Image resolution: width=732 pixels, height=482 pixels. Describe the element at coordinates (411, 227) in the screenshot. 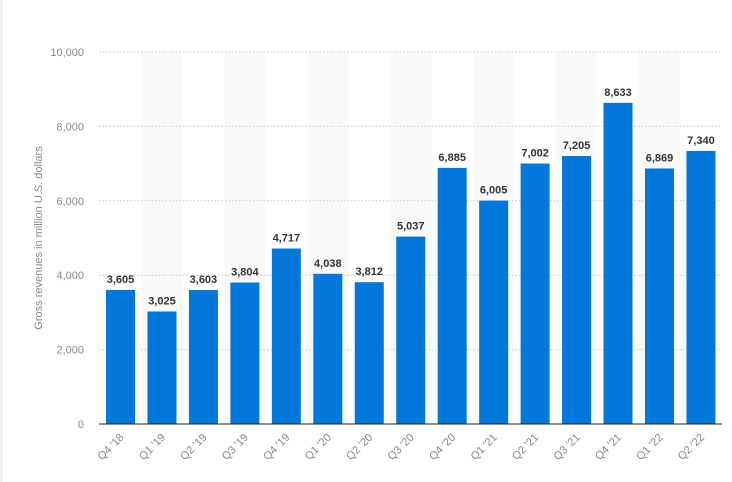

I see `data-label: 5,037` at that location.